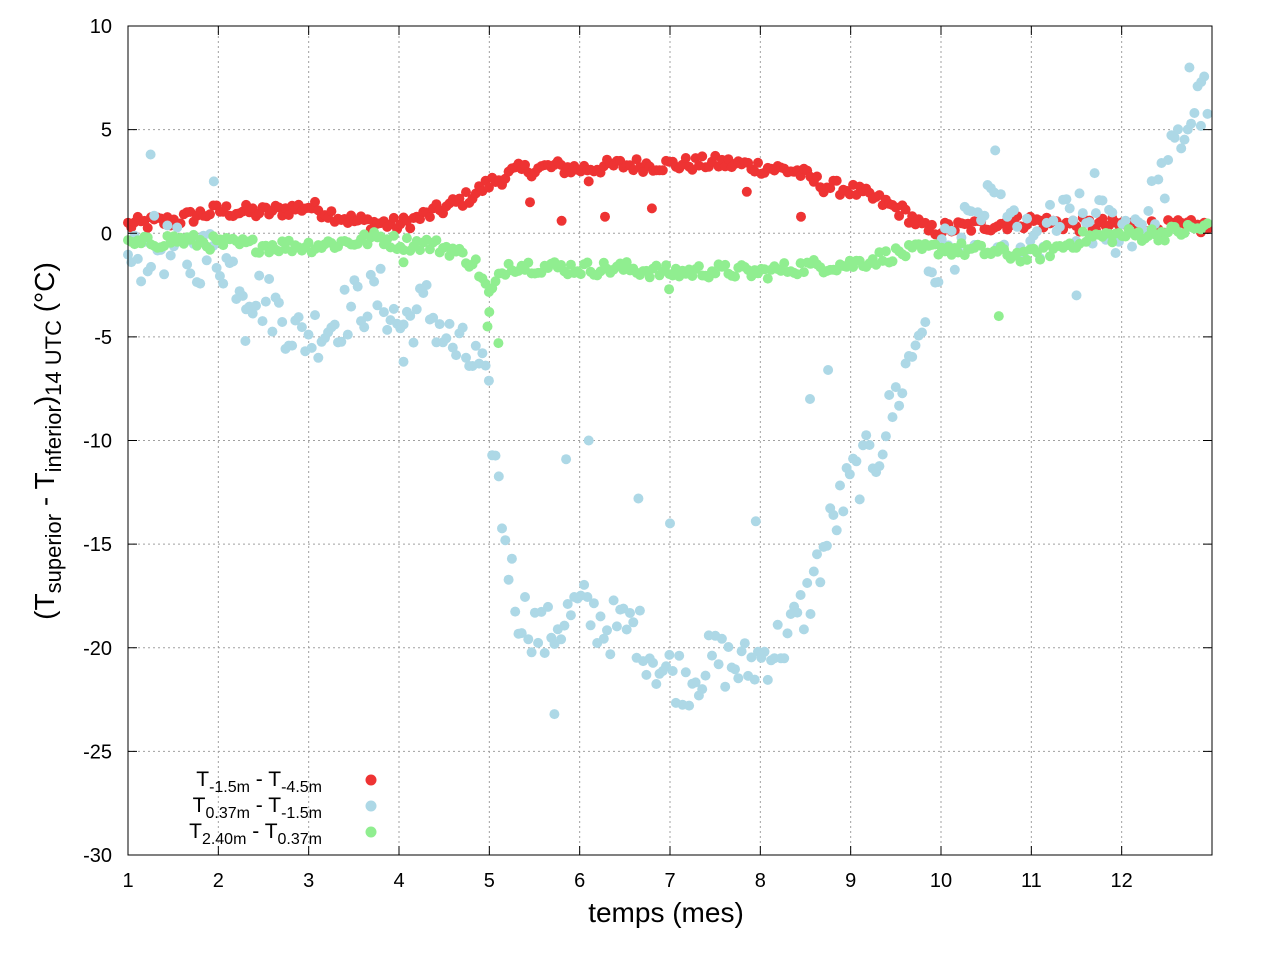 This screenshot has height=960, width=1280. Describe the element at coordinates (53, 438) in the screenshot. I see `y-label-sub2: inferior` at that location.